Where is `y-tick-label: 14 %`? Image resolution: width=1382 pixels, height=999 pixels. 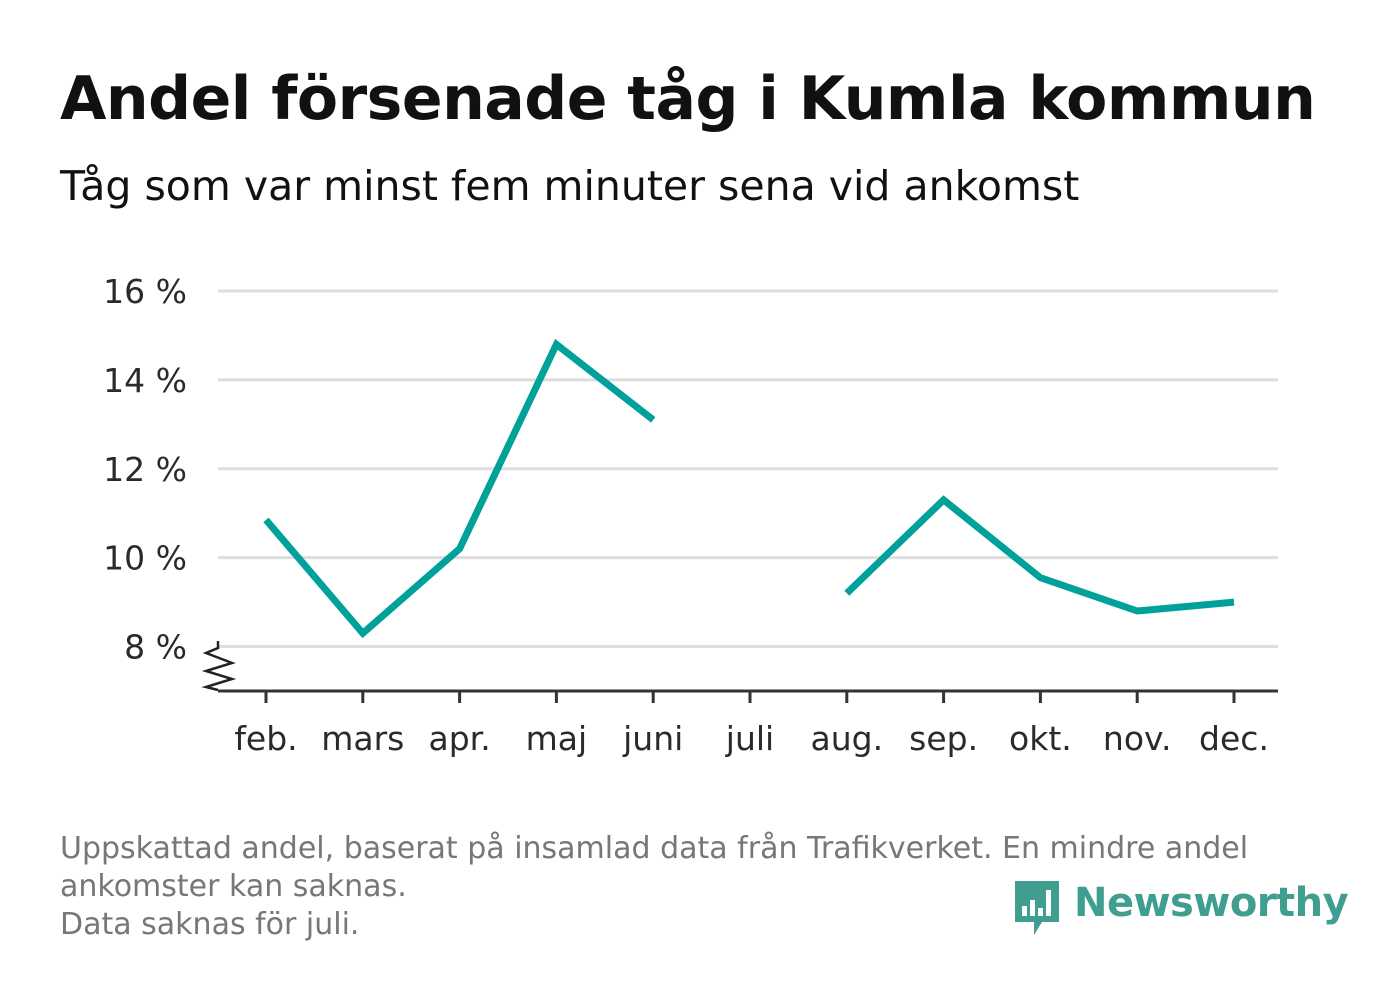 y-tick-label: 14 % is located at coordinates (145, 380).